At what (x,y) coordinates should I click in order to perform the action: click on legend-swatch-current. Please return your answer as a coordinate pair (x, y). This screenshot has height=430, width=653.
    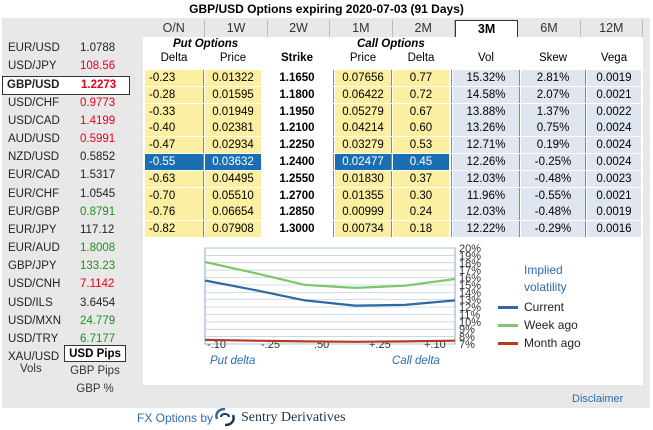
    Looking at the image, I should click on (508, 308).